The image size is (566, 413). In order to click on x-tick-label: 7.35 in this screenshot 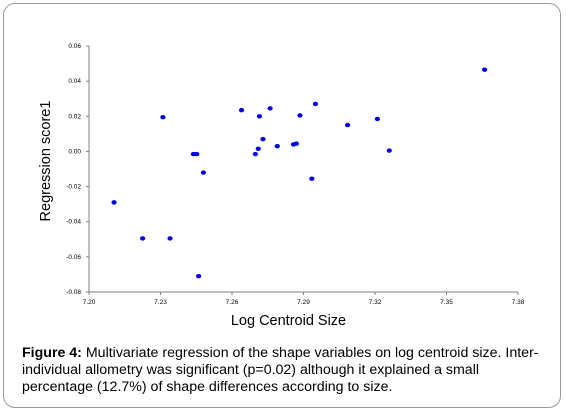, I will do `click(446, 302)`.